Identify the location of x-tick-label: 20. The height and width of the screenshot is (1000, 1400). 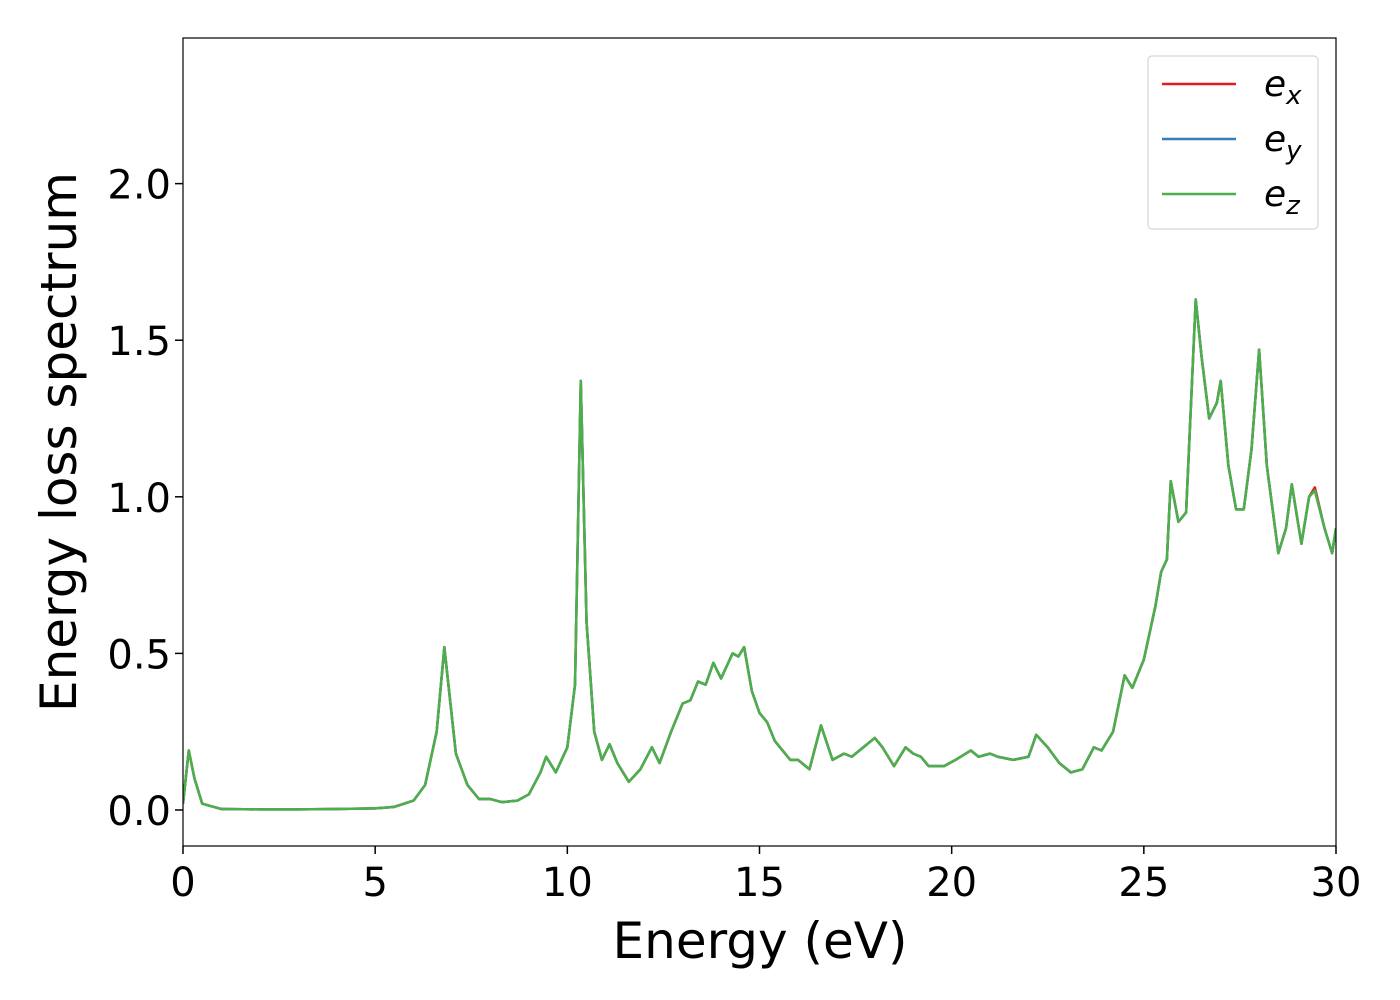
(951, 883).